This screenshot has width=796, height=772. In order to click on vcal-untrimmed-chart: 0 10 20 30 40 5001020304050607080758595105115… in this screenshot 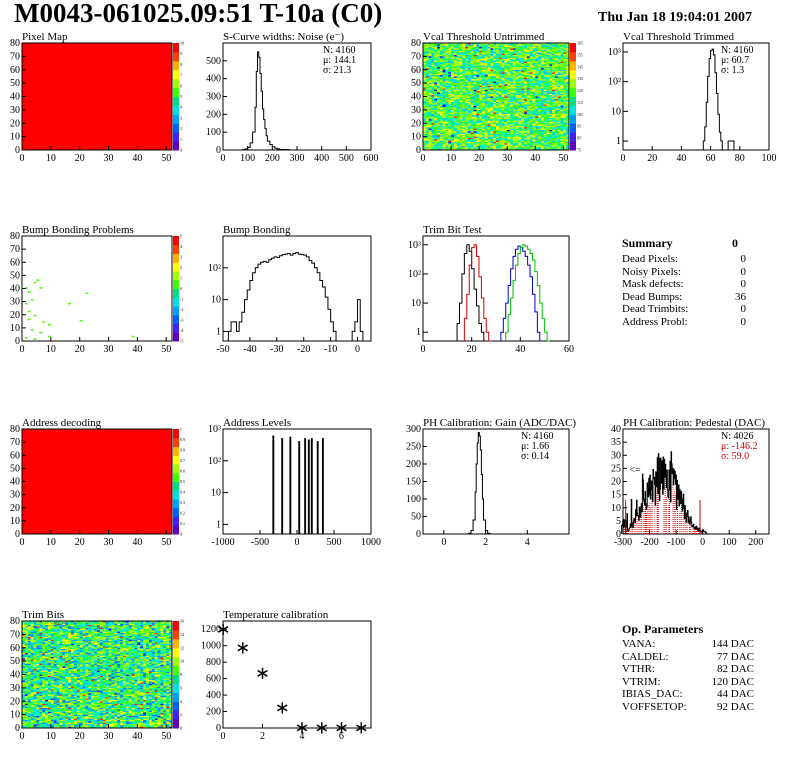, I will do `click(497, 97)`.